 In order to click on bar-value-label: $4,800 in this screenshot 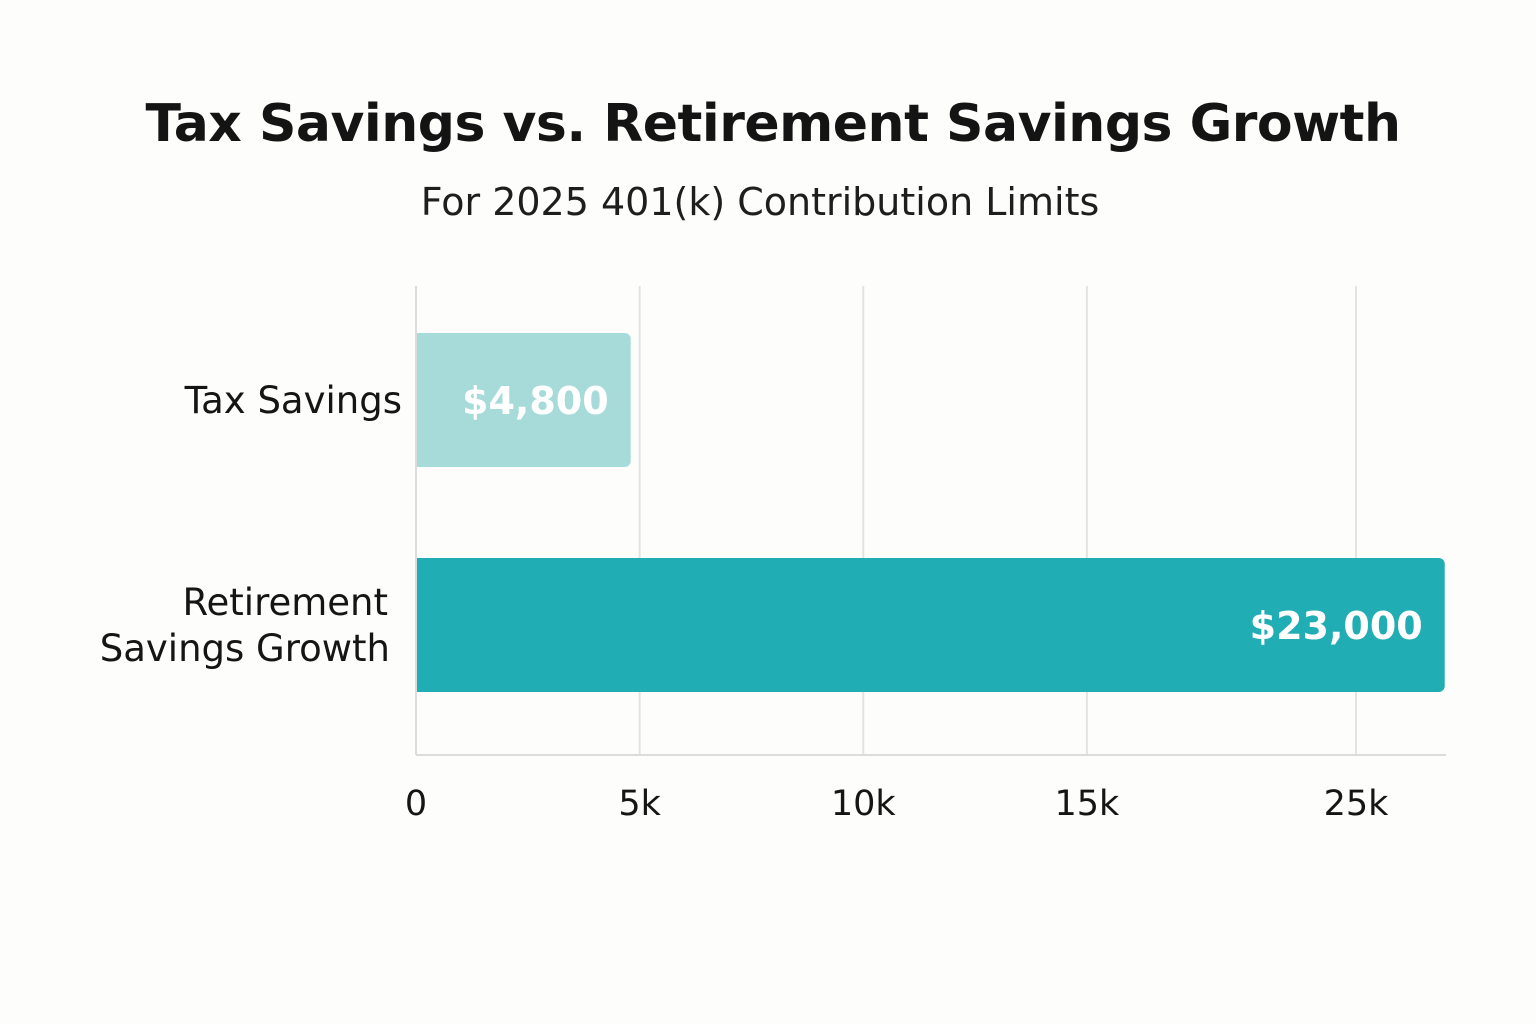, I will do `click(535, 401)`.